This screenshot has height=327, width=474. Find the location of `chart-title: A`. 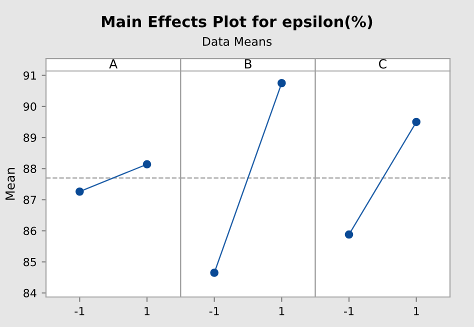

chart-title: A is located at coordinates (113, 63).